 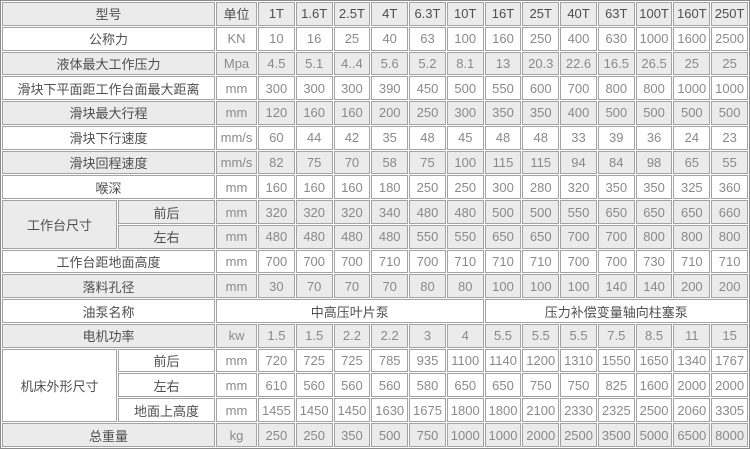 What do you see at coordinates (352, 137) in the screenshot?
I see `value-cell: 42` at bounding box center [352, 137].